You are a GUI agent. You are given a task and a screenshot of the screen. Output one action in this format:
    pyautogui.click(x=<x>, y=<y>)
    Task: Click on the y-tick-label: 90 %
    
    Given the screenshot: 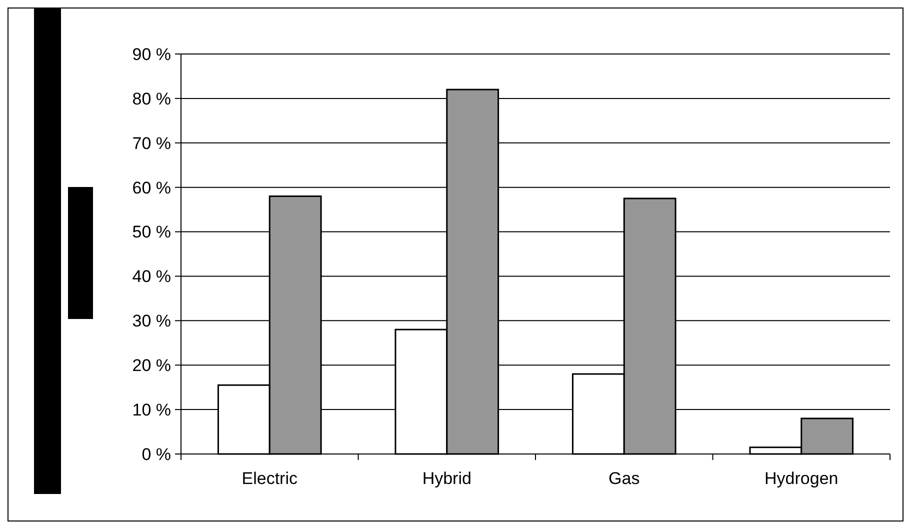 What is the action you would take?
    pyautogui.click(x=151, y=54)
    